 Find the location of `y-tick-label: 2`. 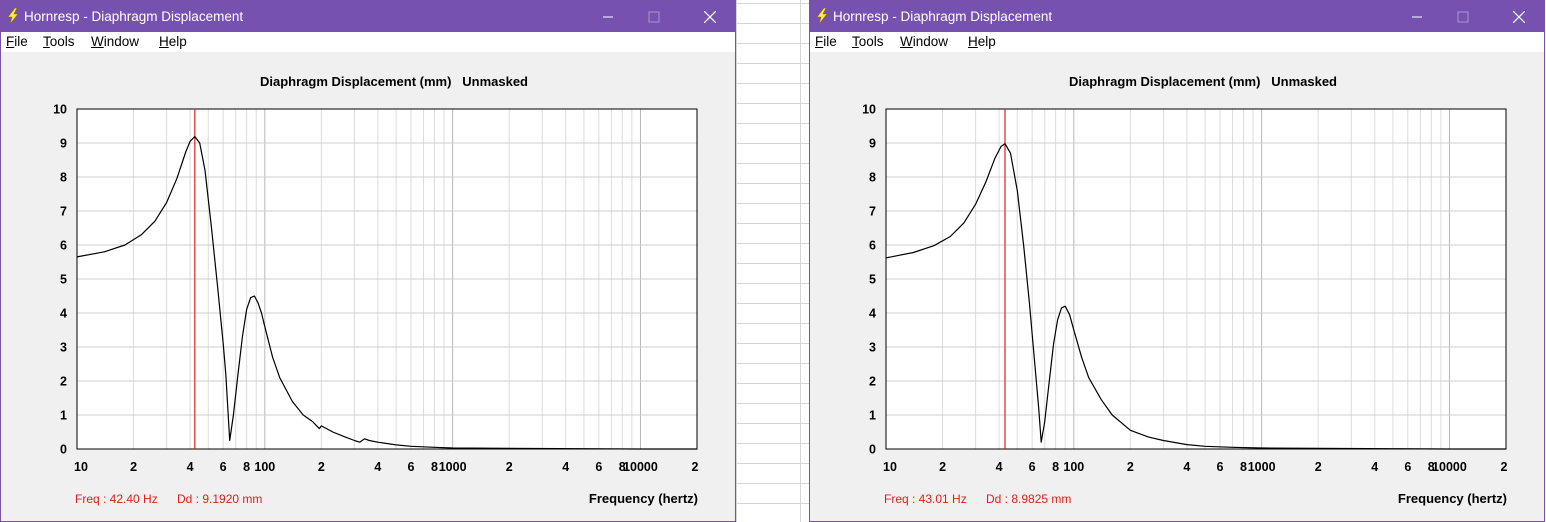

y-tick-label: 2 is located at coordinates (63, 382).